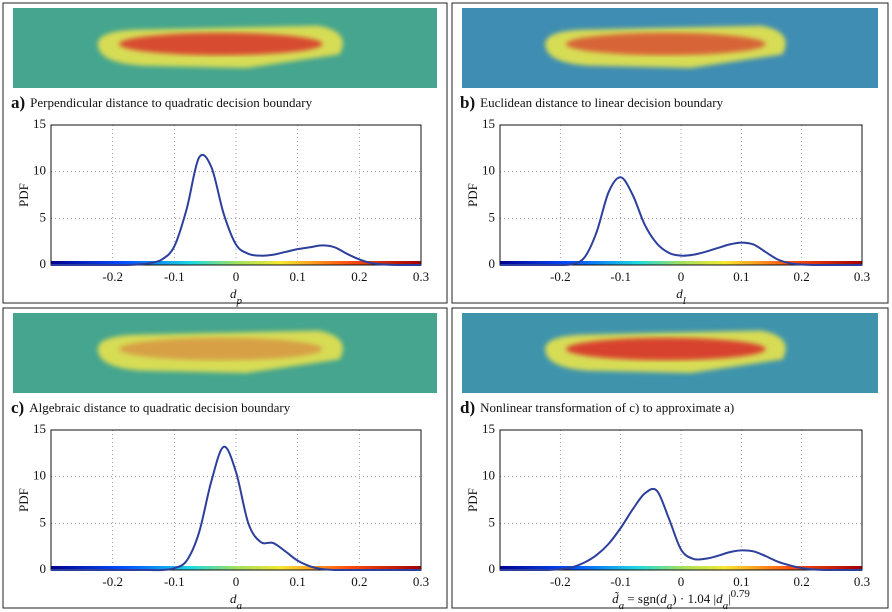 This screenshot has height=612, width=892. I want to click on x-axis-label-part: ) · 1.04 |, so click(694, 598).